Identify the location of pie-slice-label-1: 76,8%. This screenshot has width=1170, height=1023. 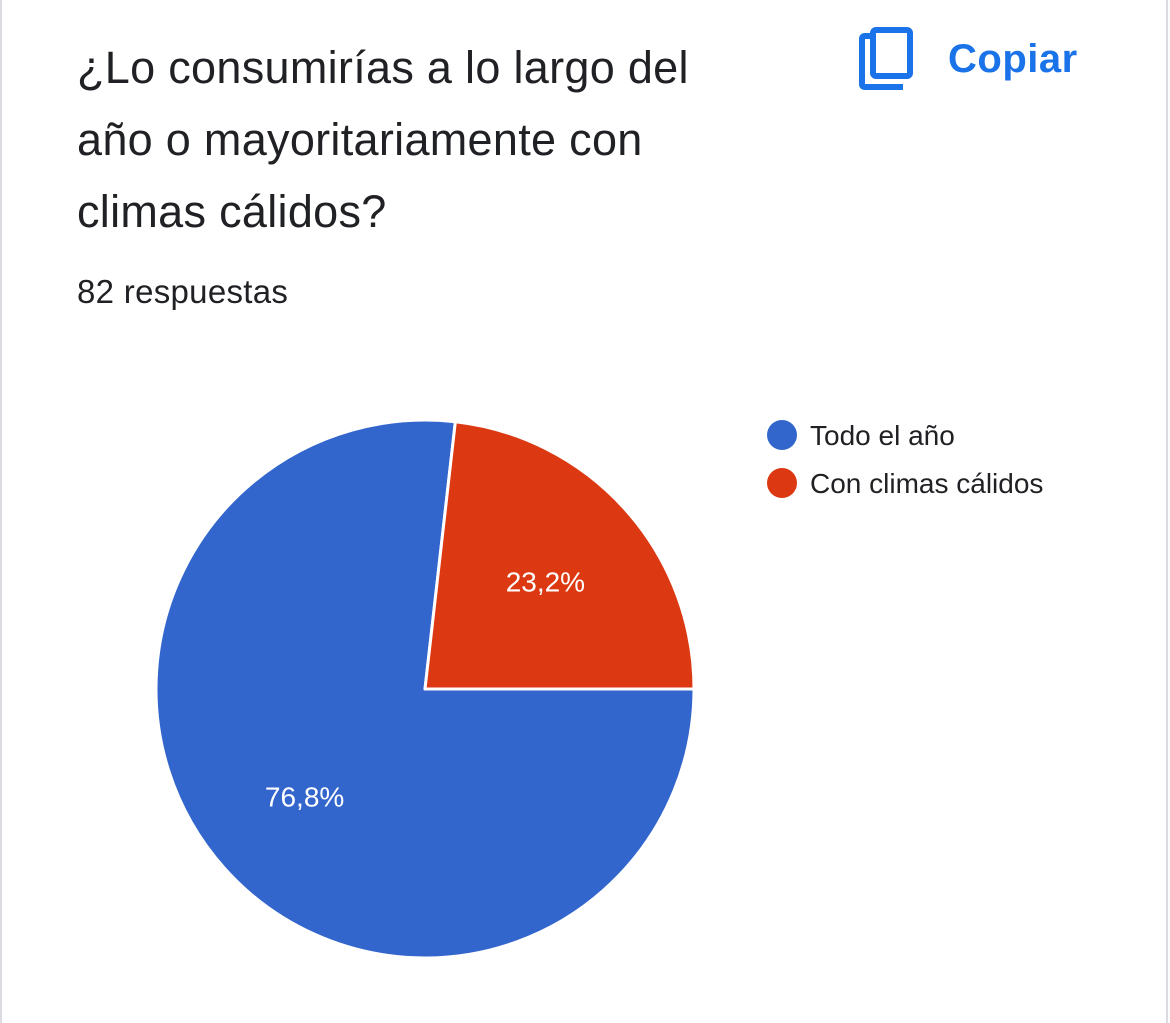
(304, 796).